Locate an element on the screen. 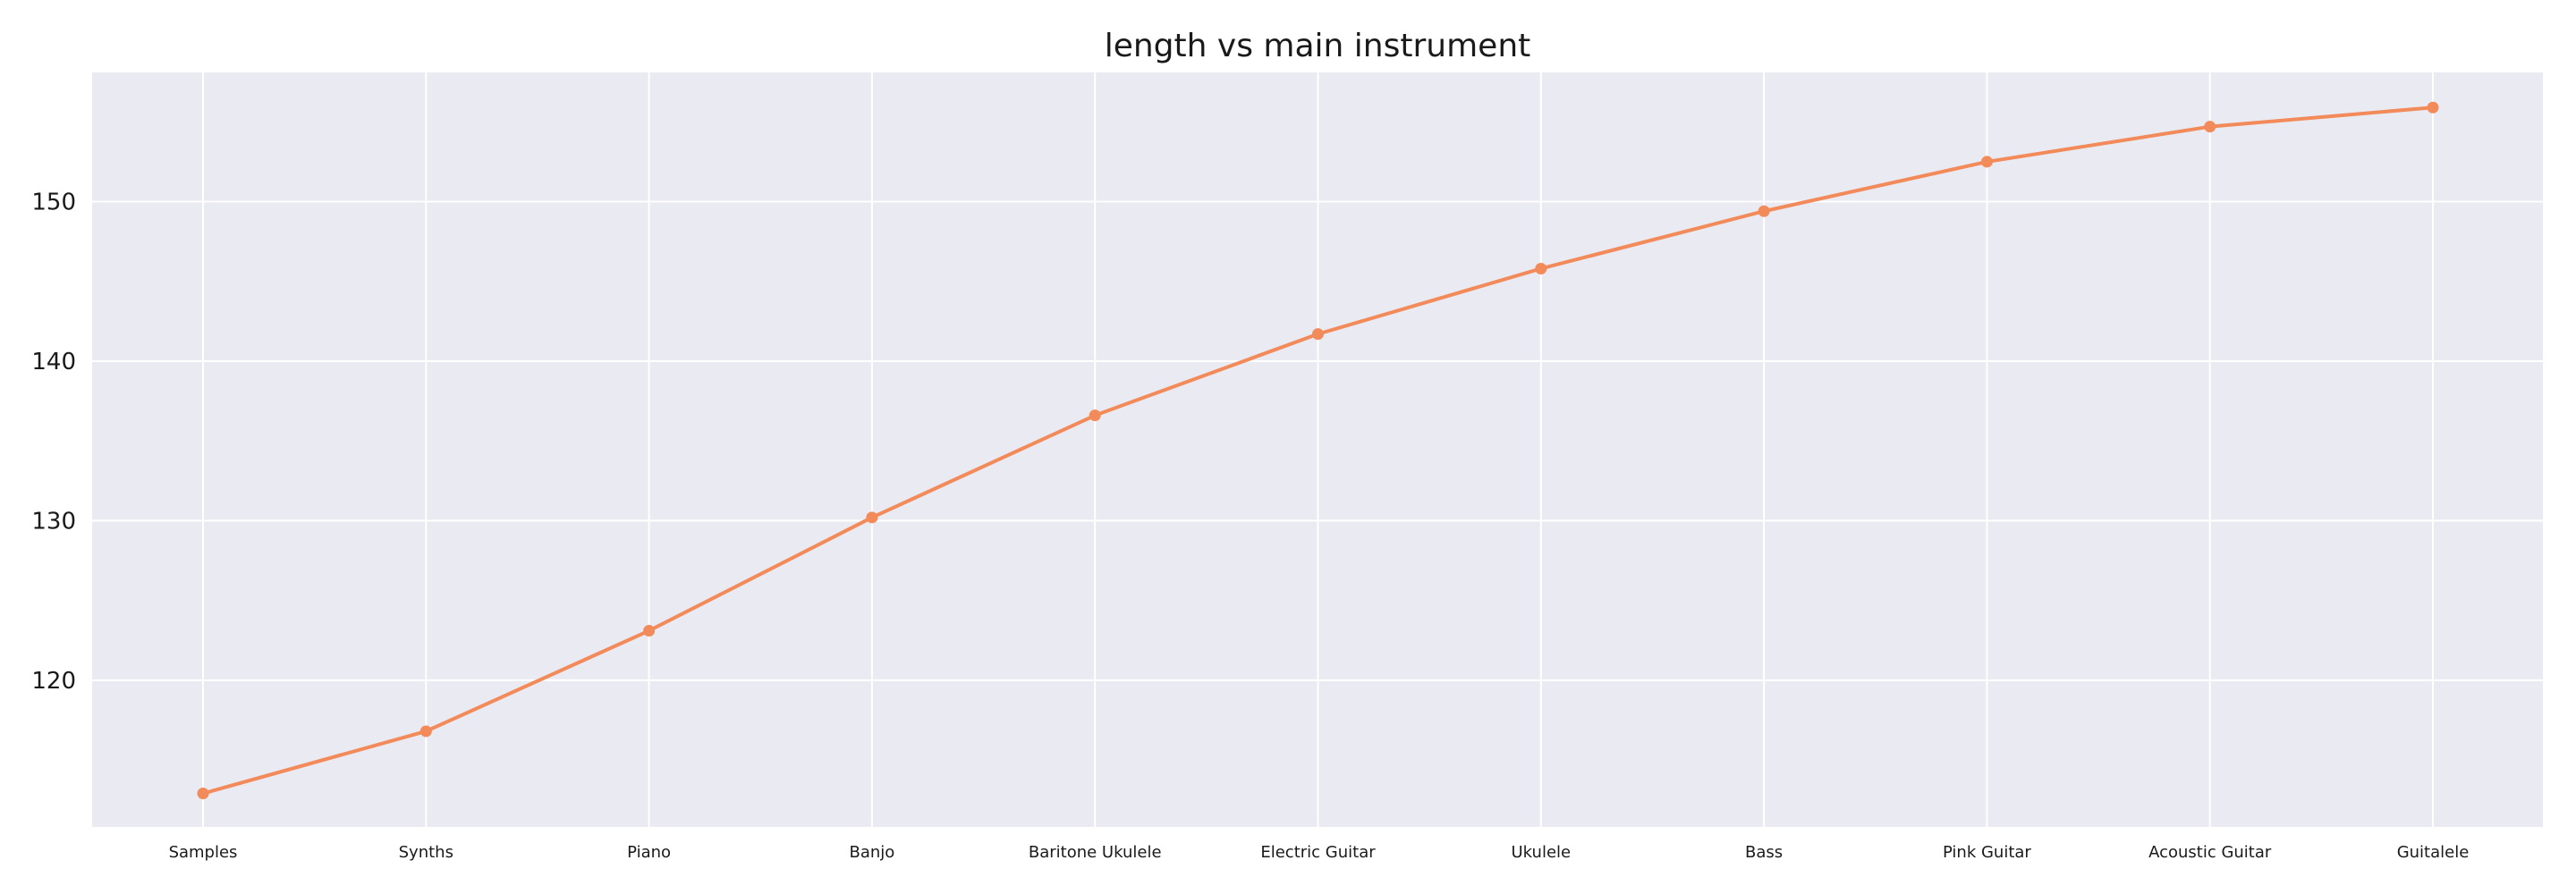 The image size is (2576, 894). y-tick-label: 120 is located at coordinates (53, 681).